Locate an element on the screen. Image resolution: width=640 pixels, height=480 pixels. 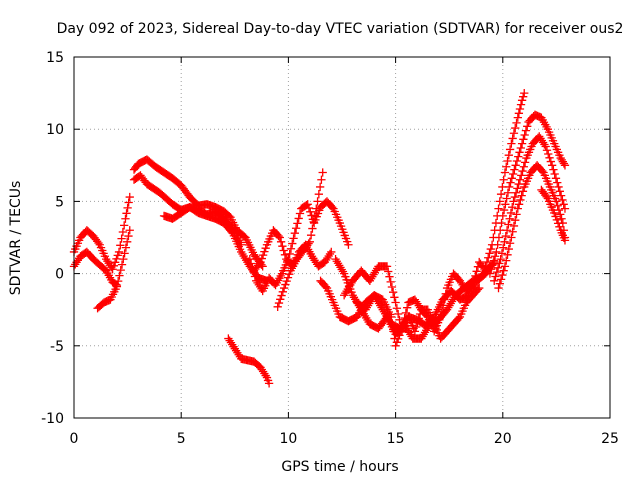
y-tick-label: -10 is located at coordinates (52, 419).